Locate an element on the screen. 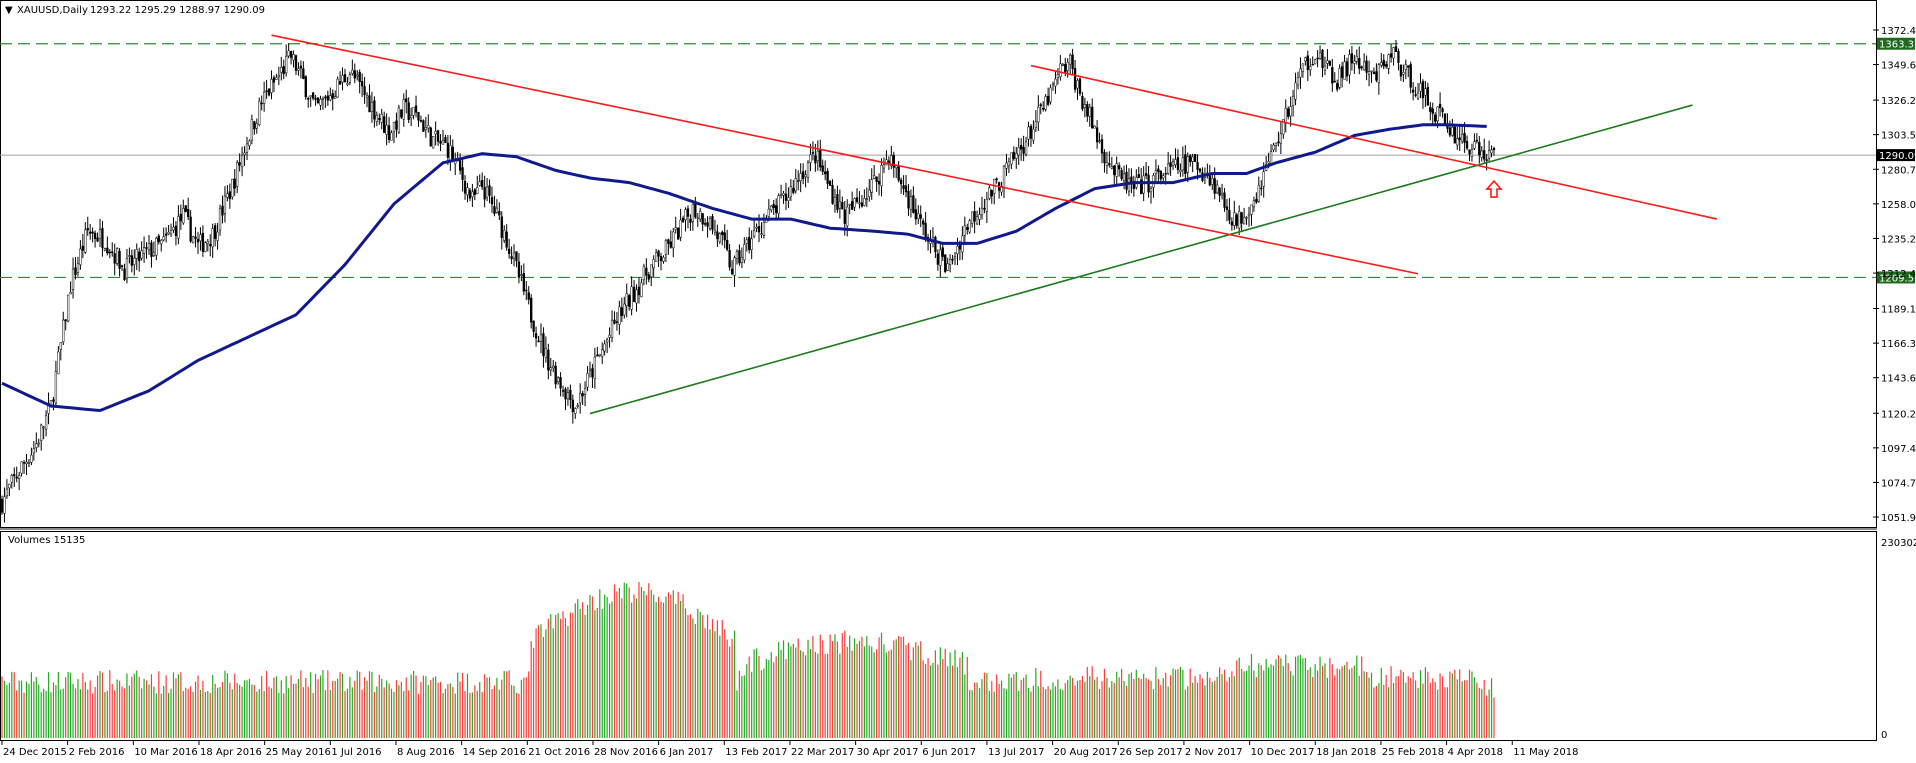  price-tick-label: 1280.75 is located at coordinates (1898, 170).